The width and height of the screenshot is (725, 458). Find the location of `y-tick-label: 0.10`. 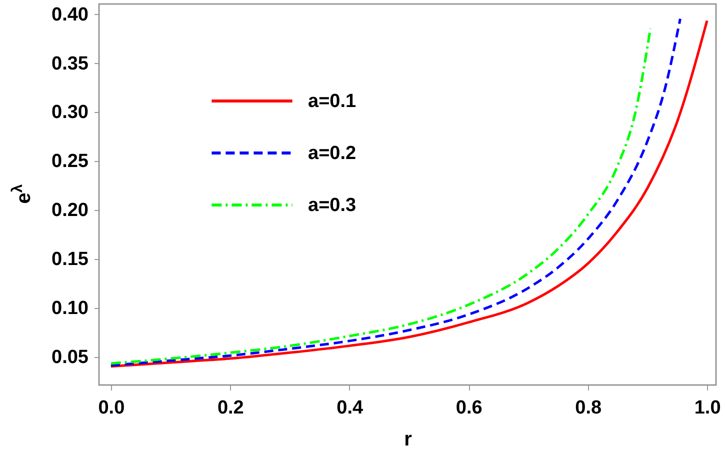

y-tick-label: 0.10 is located at coordinates (70, 309).